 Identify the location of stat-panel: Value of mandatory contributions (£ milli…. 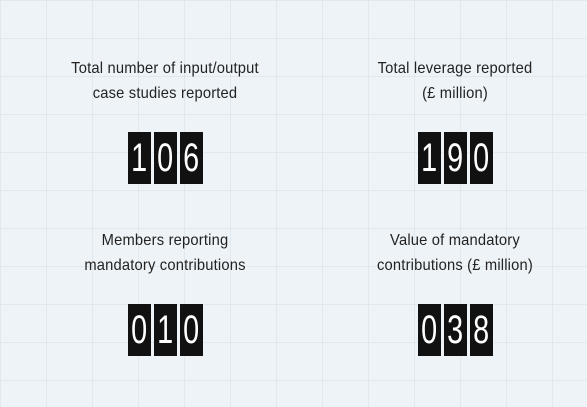
(448, 292).